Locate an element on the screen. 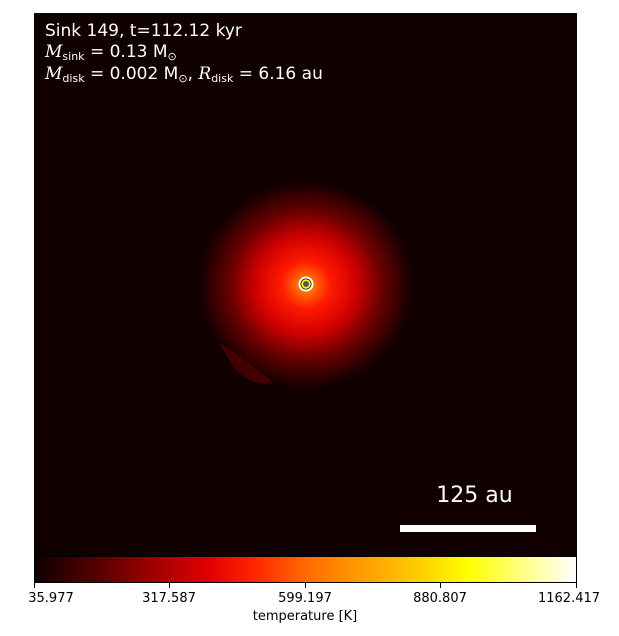 This screenshot has height=636, width=619. msink-sub: sink is located at coordinates (73, 56).